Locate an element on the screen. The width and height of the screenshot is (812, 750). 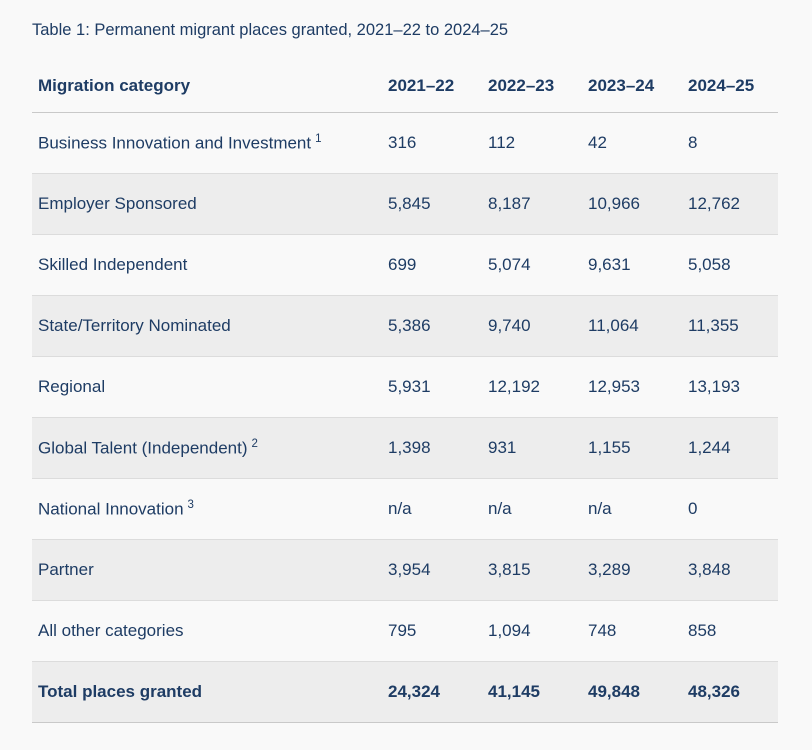
footnote-marker: 2 is located at coordinates (254, 443).